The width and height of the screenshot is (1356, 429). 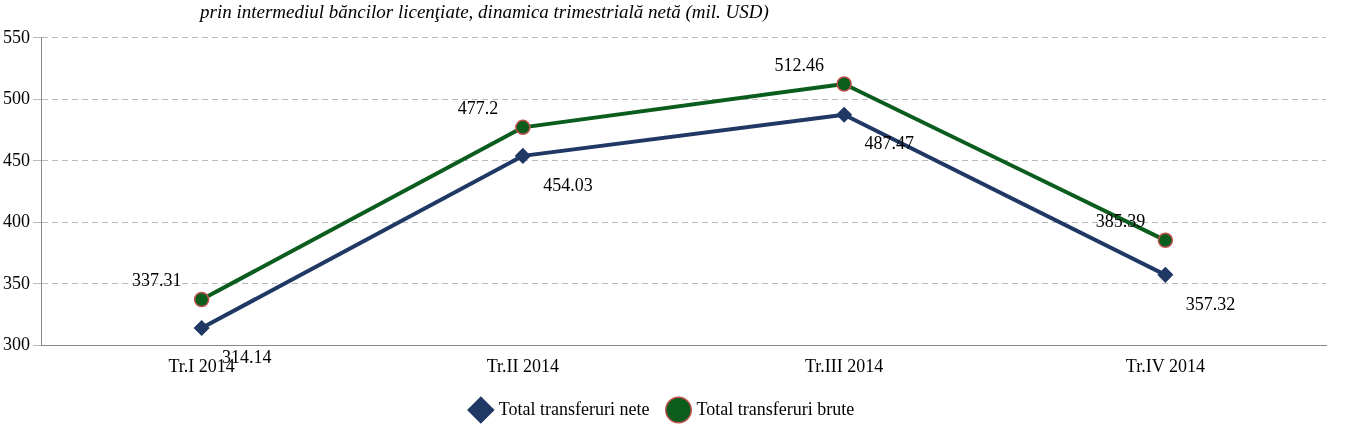 What do you see at coordinates (523, 365) in the screenshot?
I see `x-tick-label: Tr.II 2014` at bounding box center [523, 365].